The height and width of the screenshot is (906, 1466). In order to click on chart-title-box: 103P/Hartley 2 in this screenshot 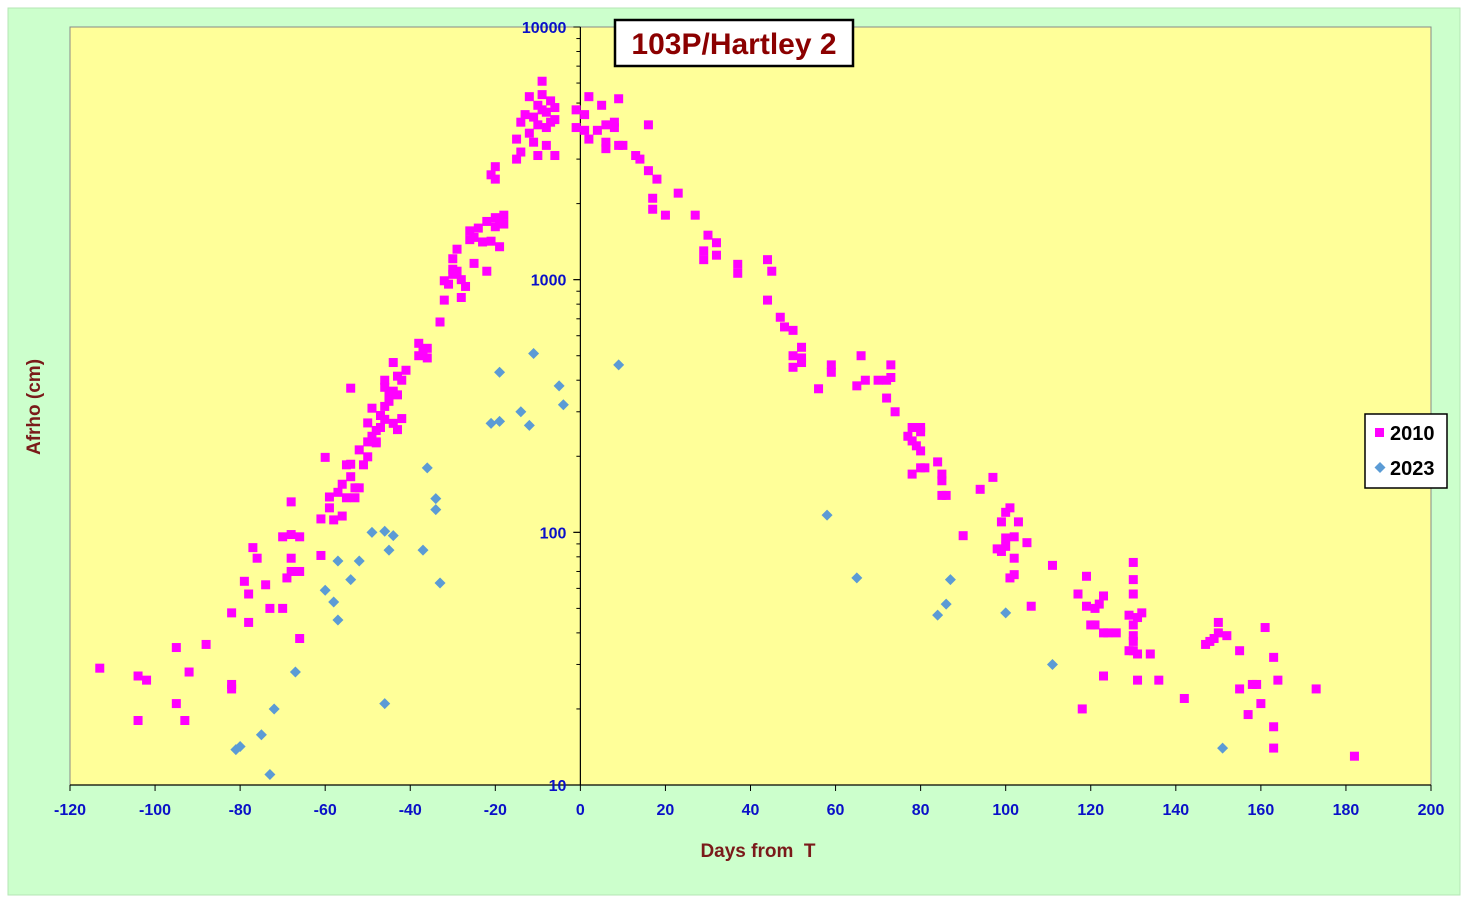, I will do `click(734, 43)`.